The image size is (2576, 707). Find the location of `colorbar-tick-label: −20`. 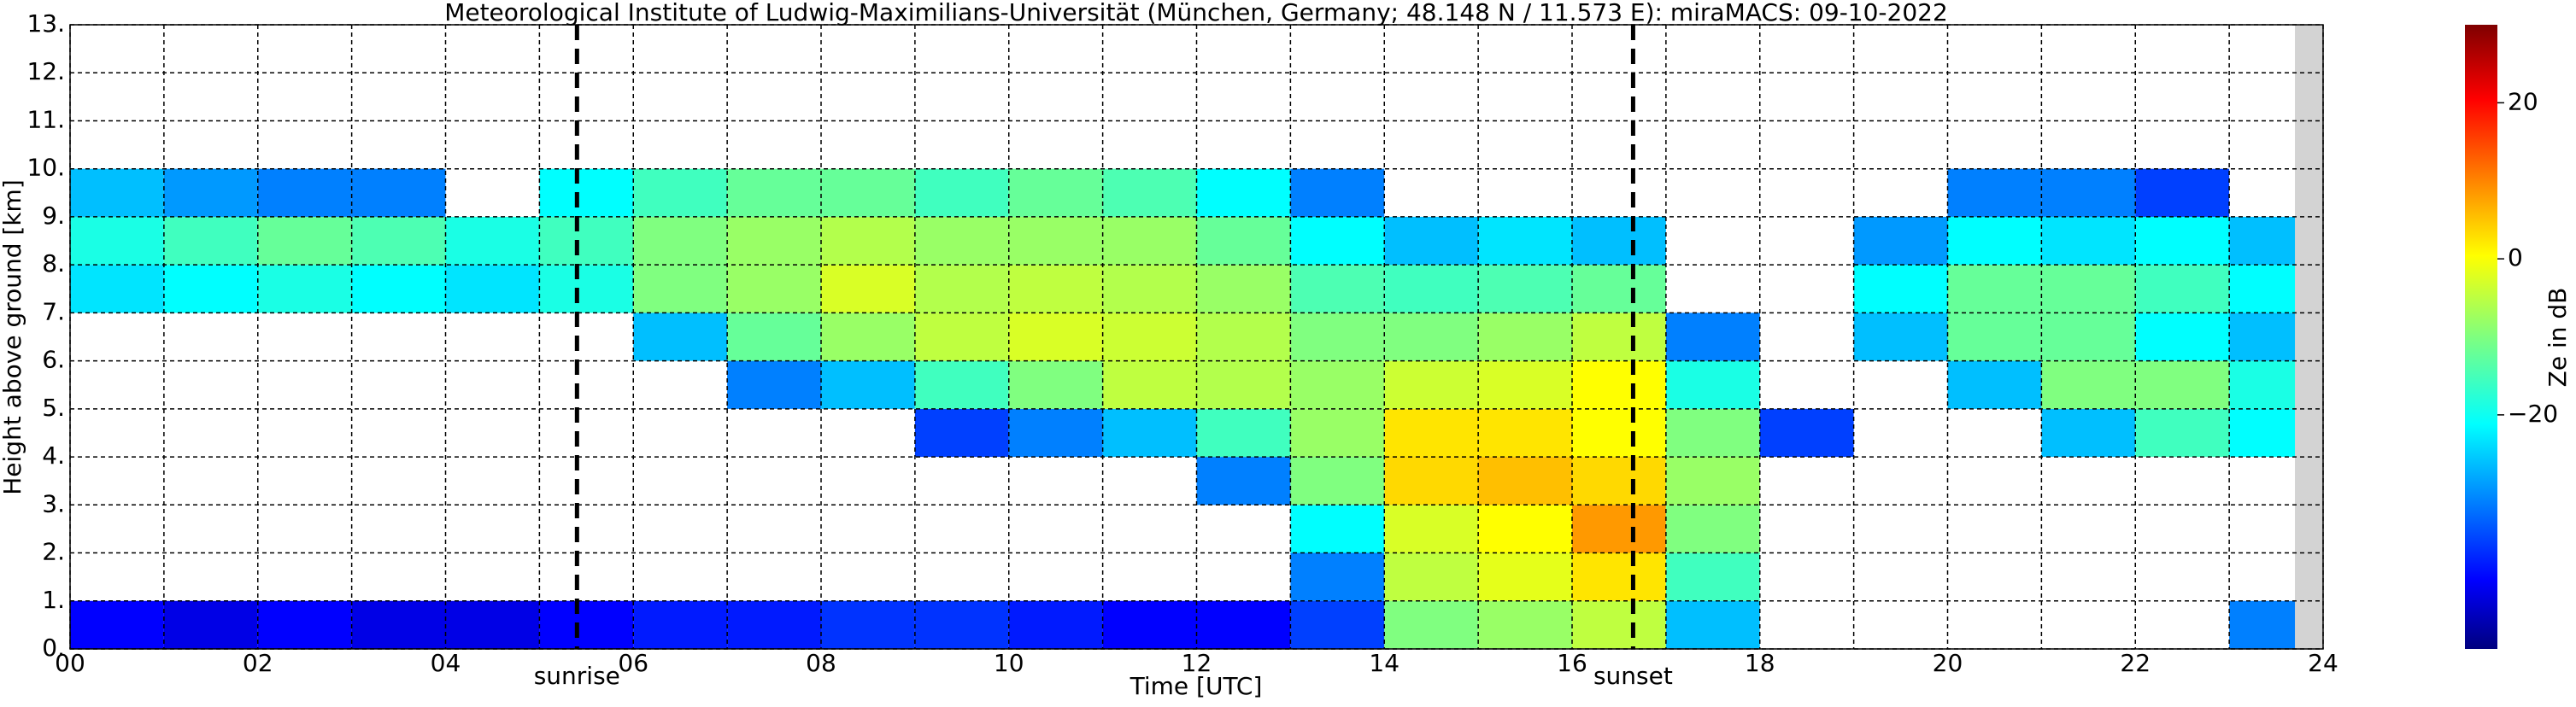

colorbar-tick-label: −20 is located at coordinates (2533, 414).